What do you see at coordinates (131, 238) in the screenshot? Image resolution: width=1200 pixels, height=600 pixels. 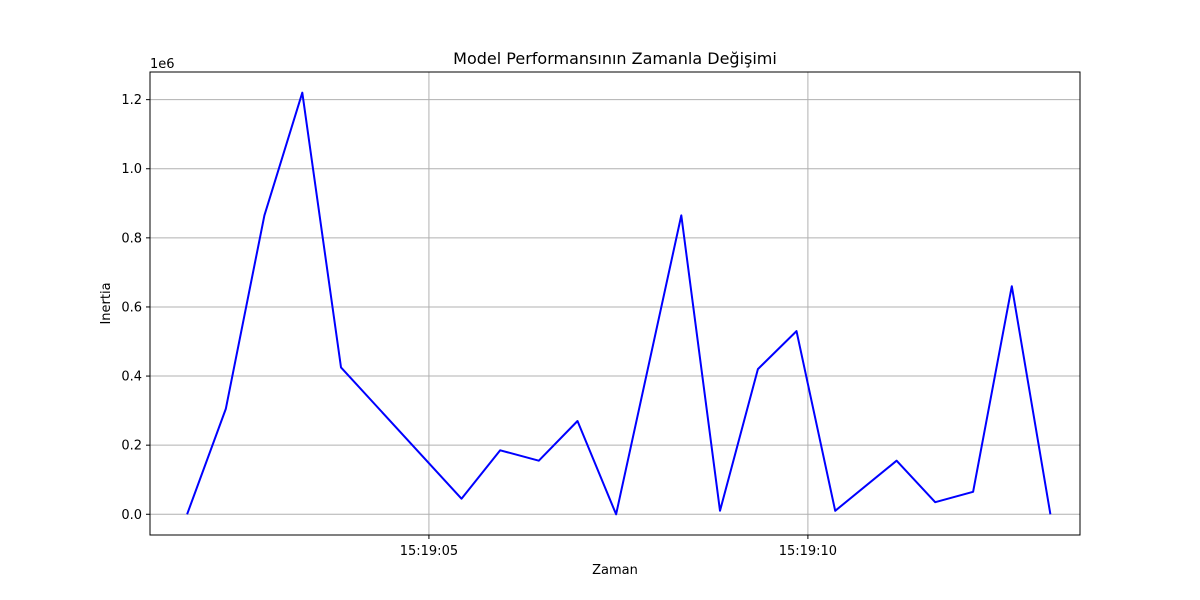 I see `y-tick-label: 0.8` at bounding box center [131, 238].